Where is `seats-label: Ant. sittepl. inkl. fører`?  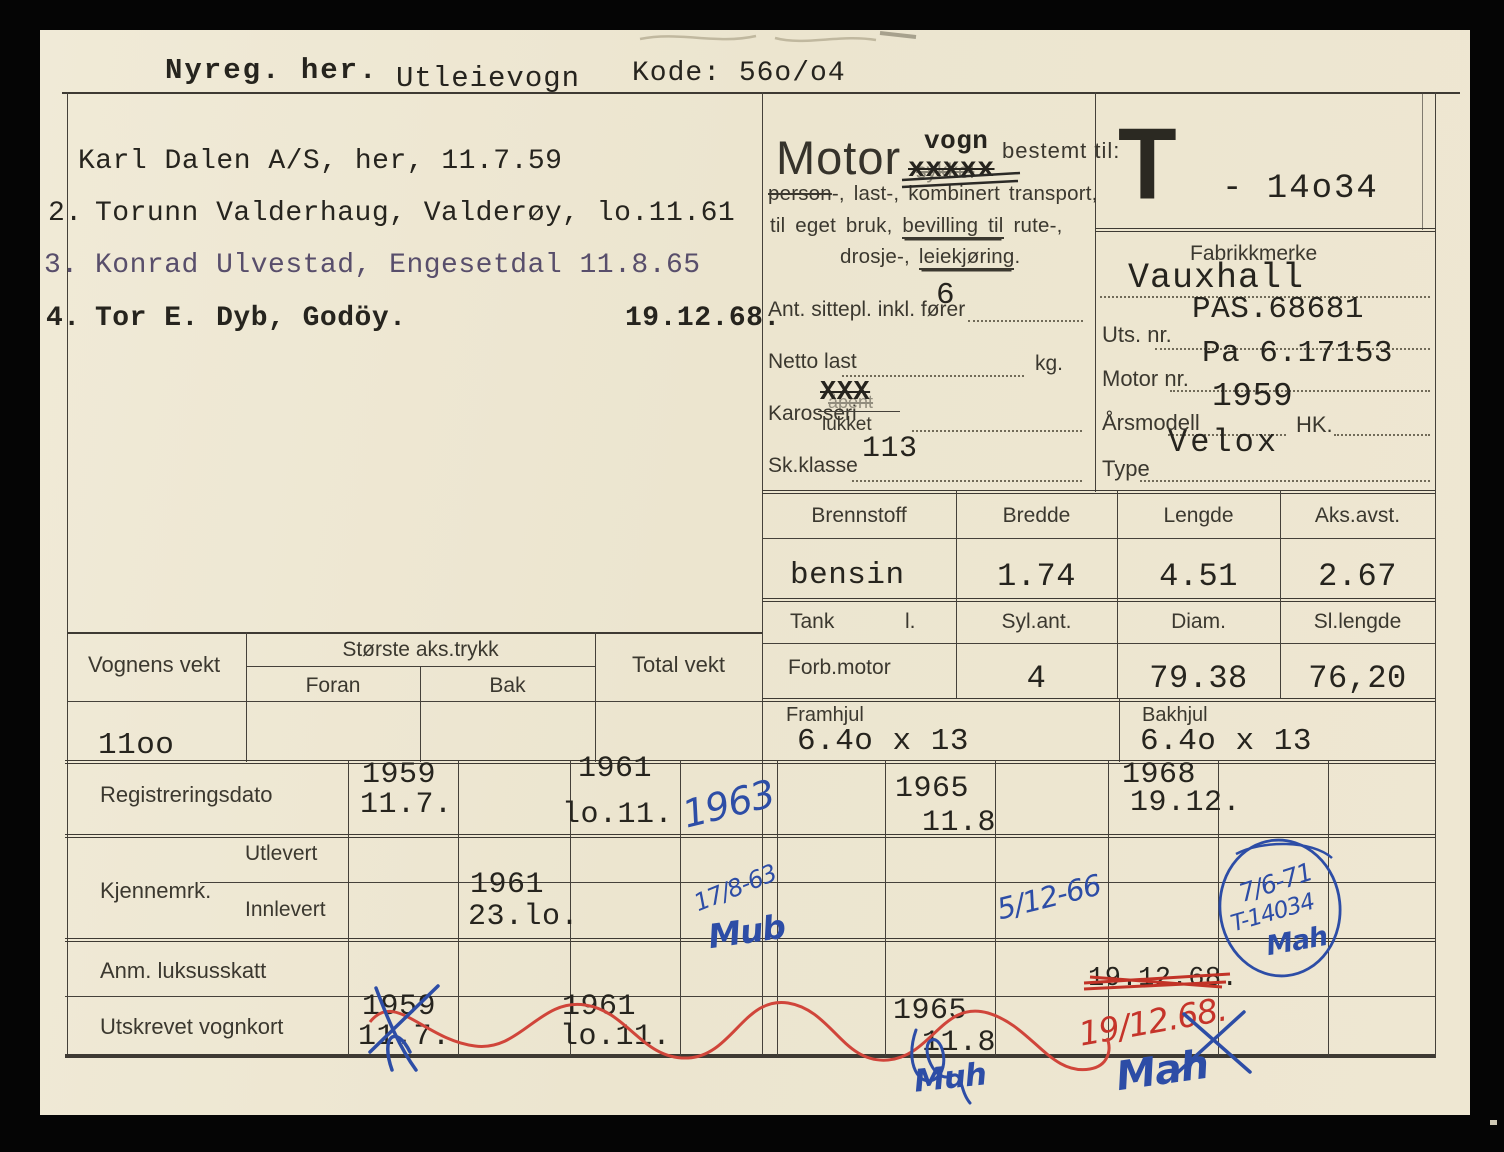
seats-label: Ant. sittepl. inkl. fører is located at coordinates (867, 309).